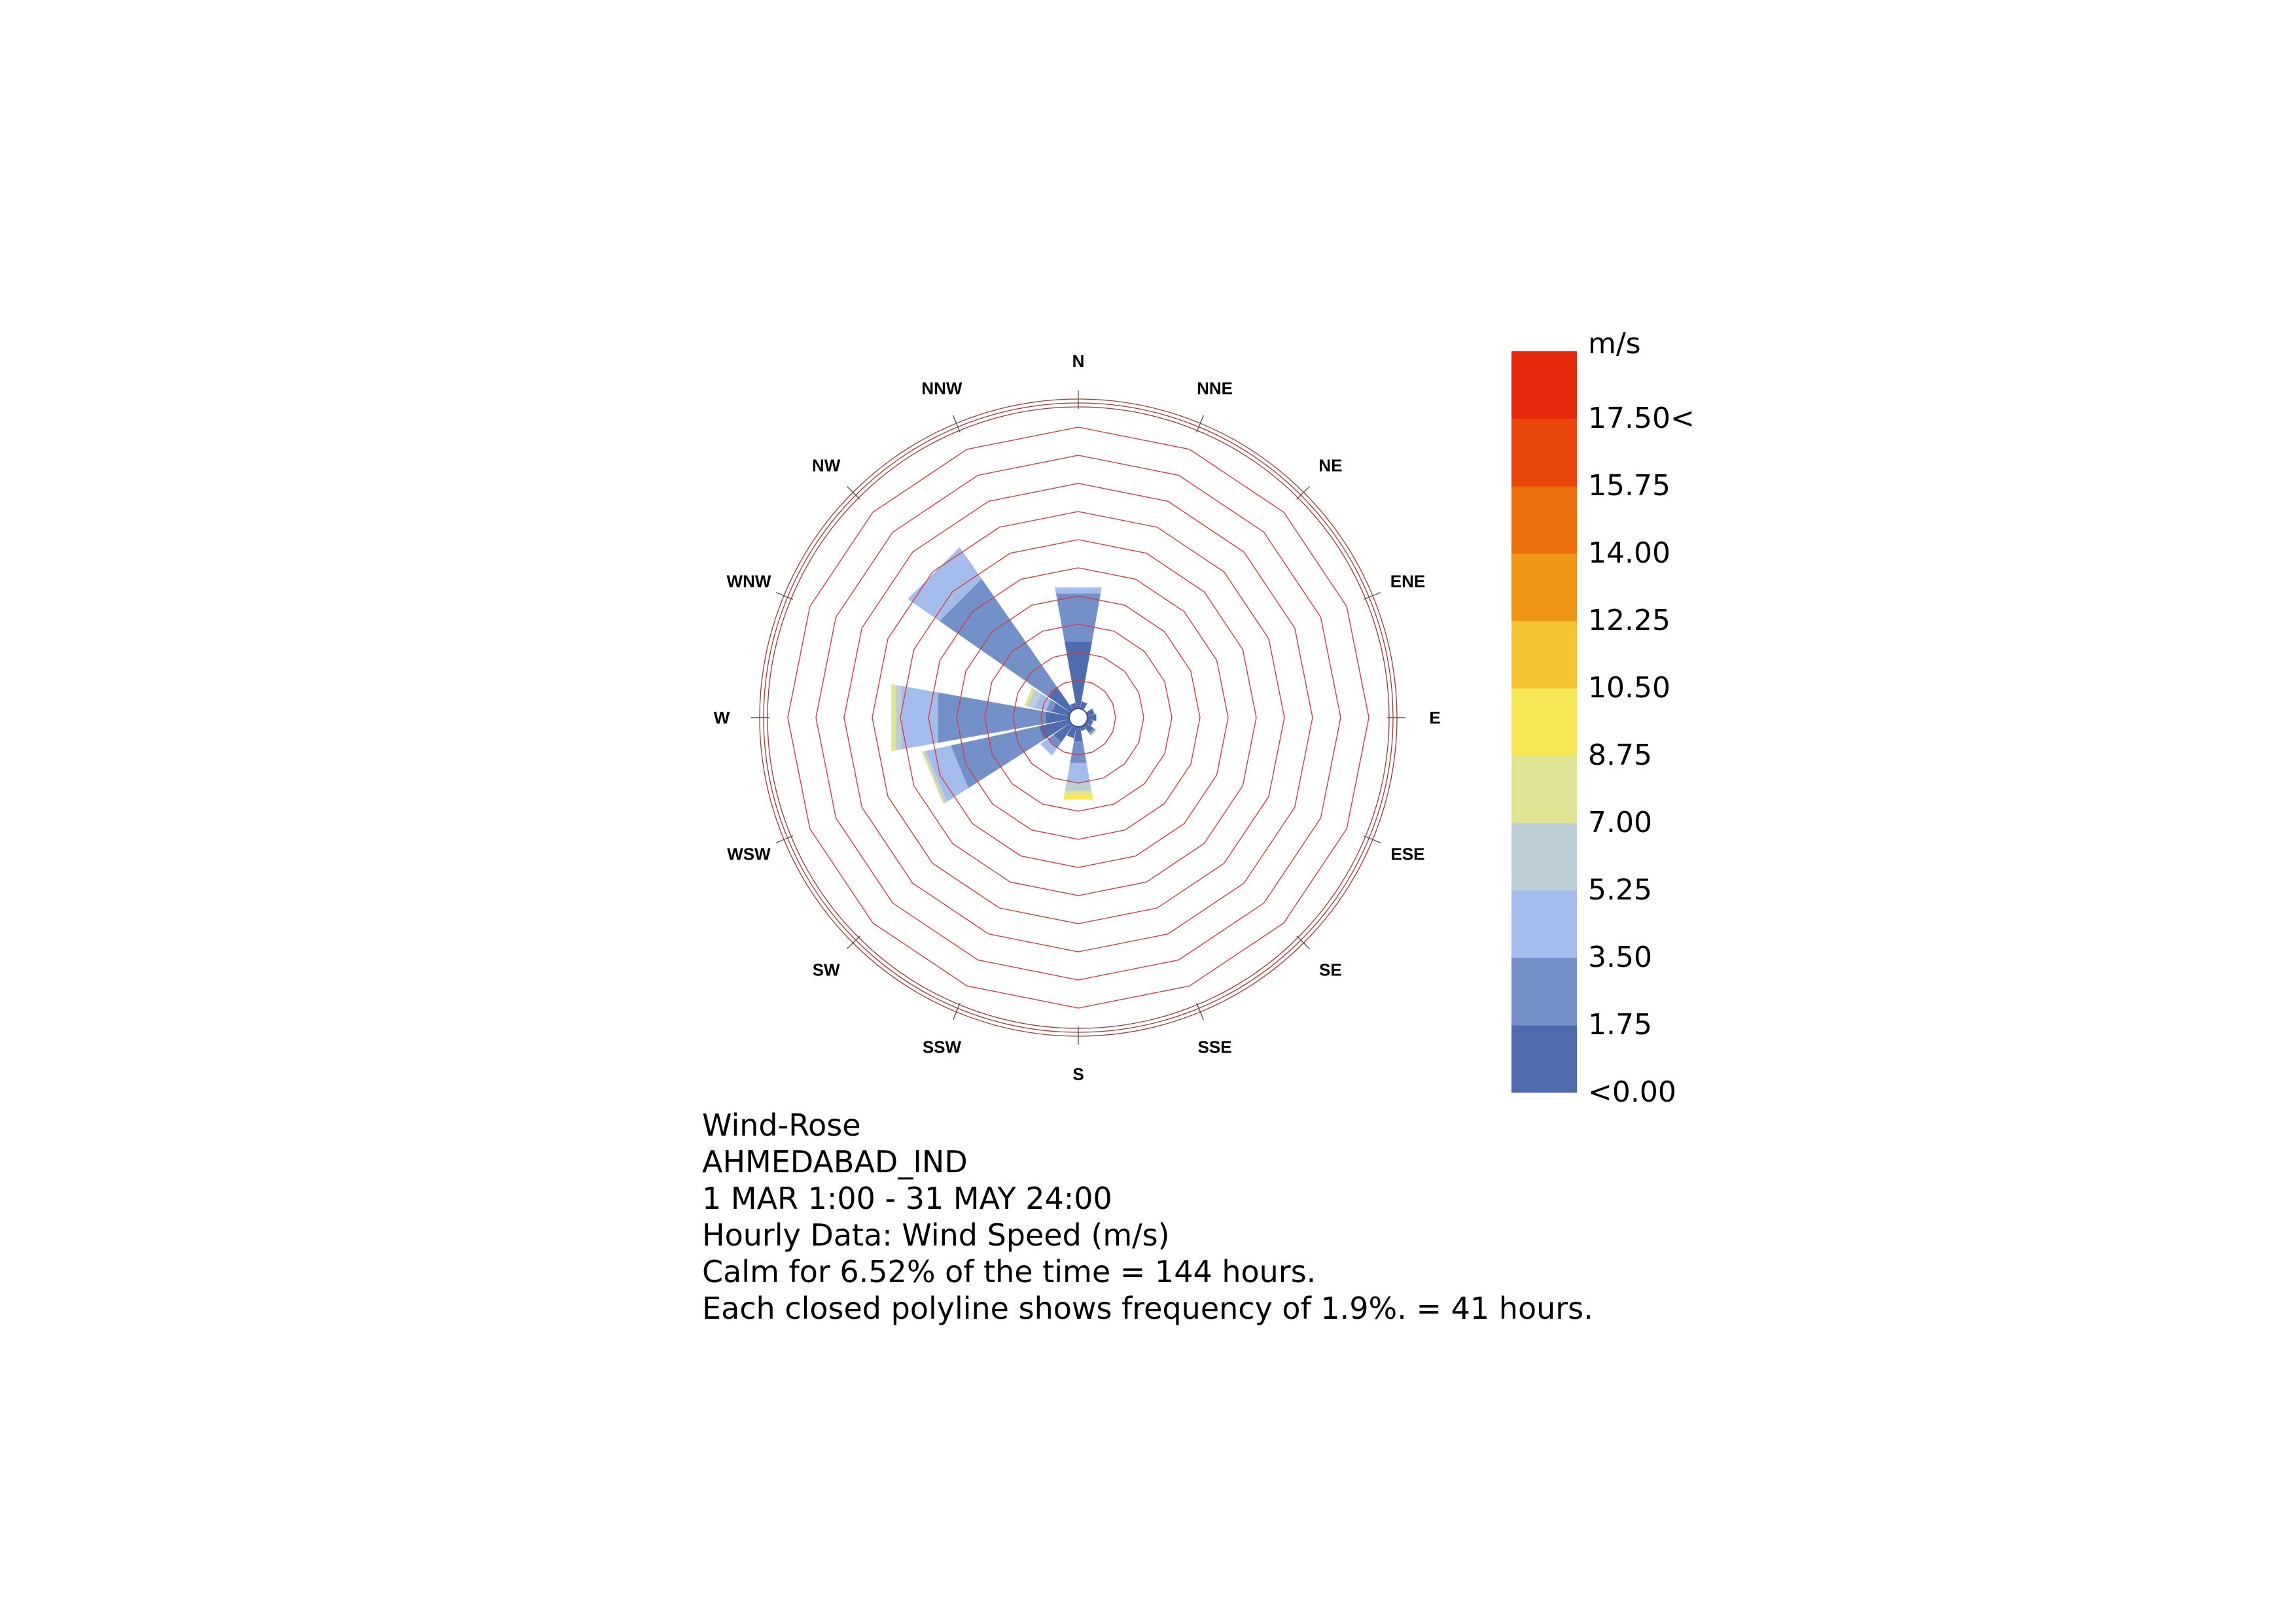 Image resolution: width=2296 pixels, height=1623 pixels. I want to click on tick-ne, so click(1303, 493).